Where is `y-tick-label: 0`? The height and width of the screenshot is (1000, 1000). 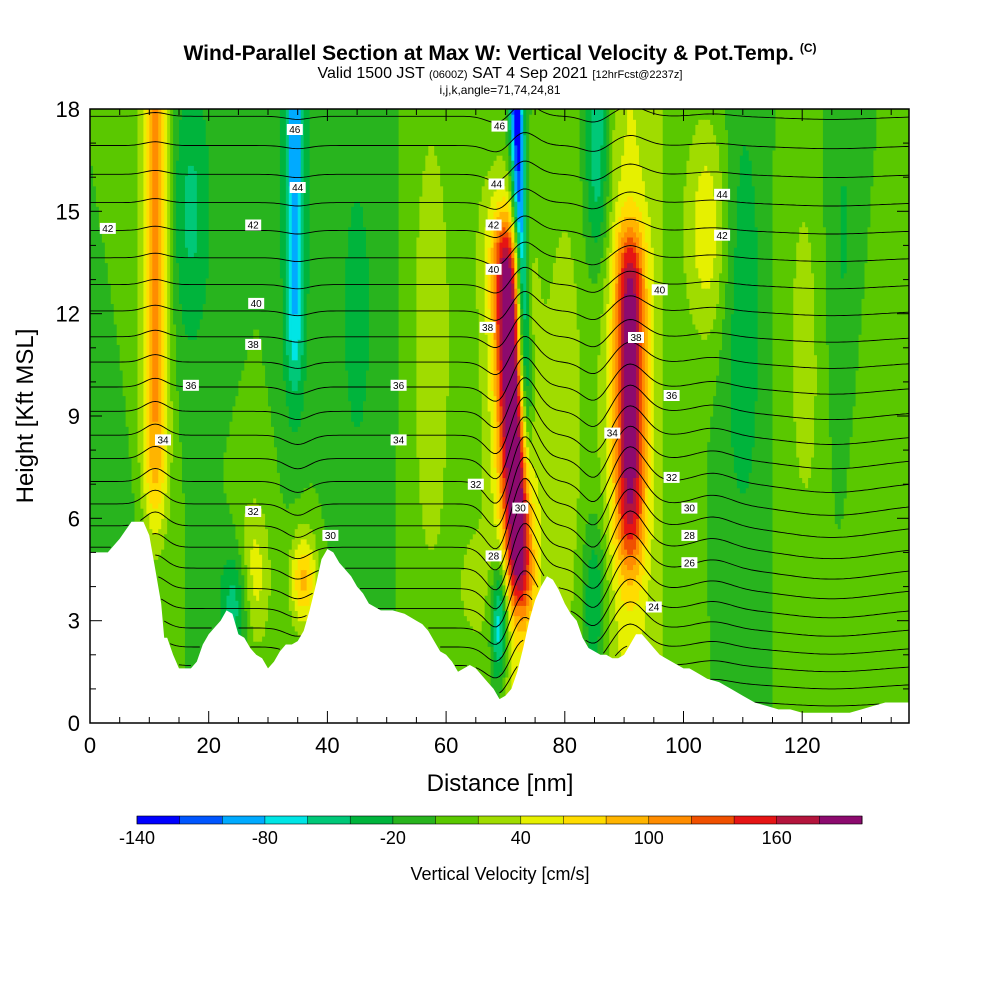
y-tick-label: 0 is located at coordinates (74, 723).